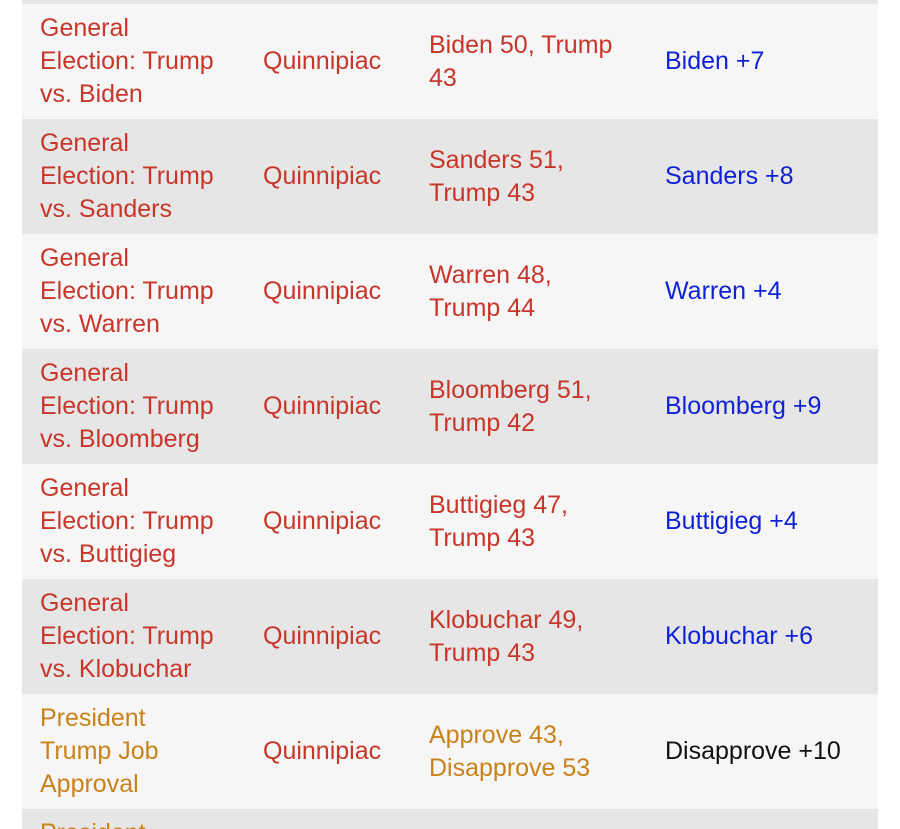 Image resolution: width=900 pixels, height=829 pixels. Describe the element at coordinates (729, 176) in the screenshot. I see `spread-cell: Sanders +8` at that location.